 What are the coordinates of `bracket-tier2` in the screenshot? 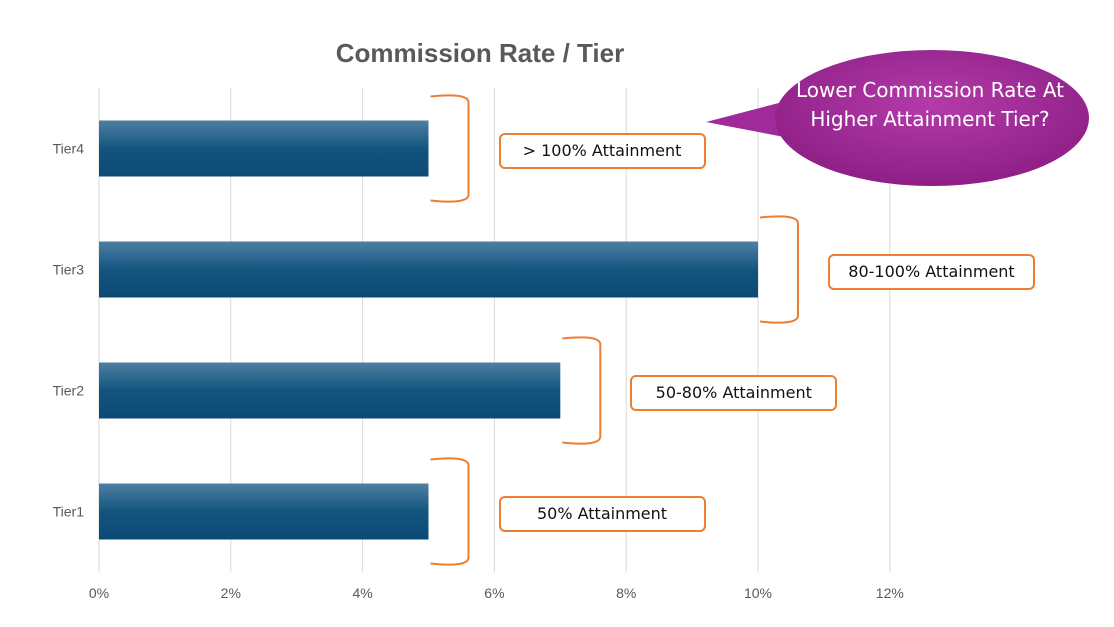 It's located at (582, 390).